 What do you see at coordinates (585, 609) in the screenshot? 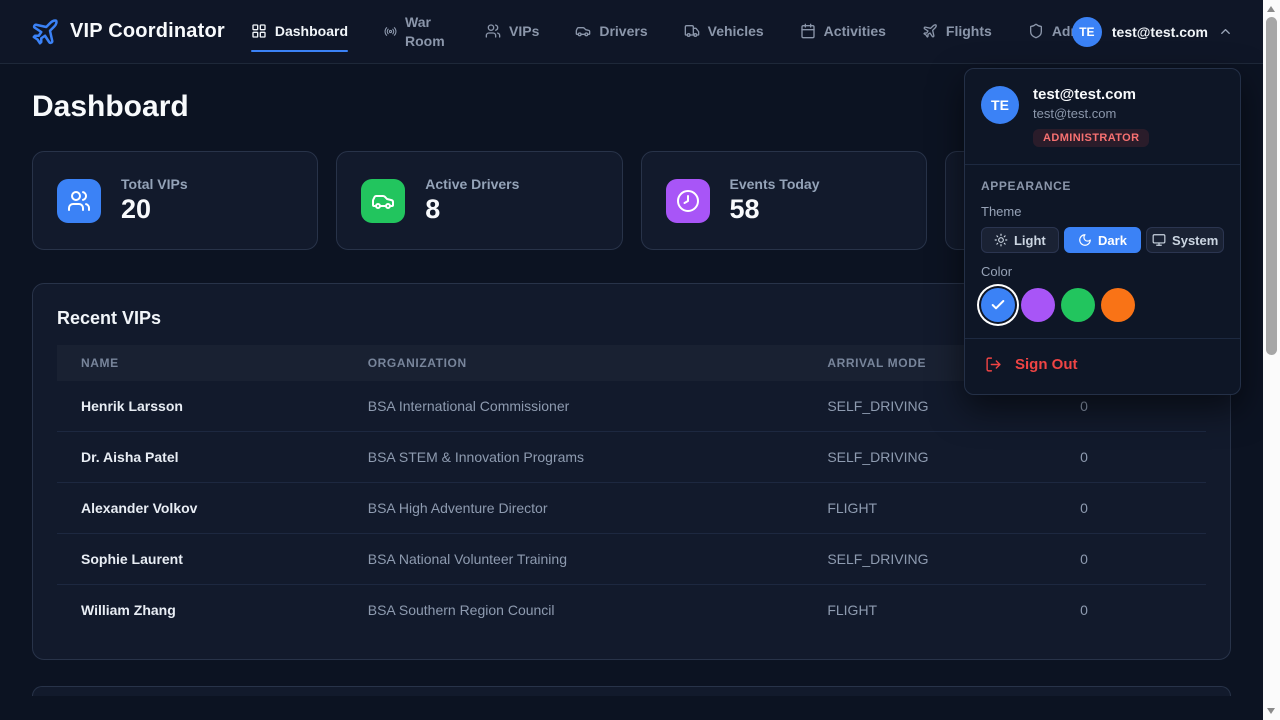
I see `vip-organization: BSA Southern Region Council` at bounding box center [585, 609].